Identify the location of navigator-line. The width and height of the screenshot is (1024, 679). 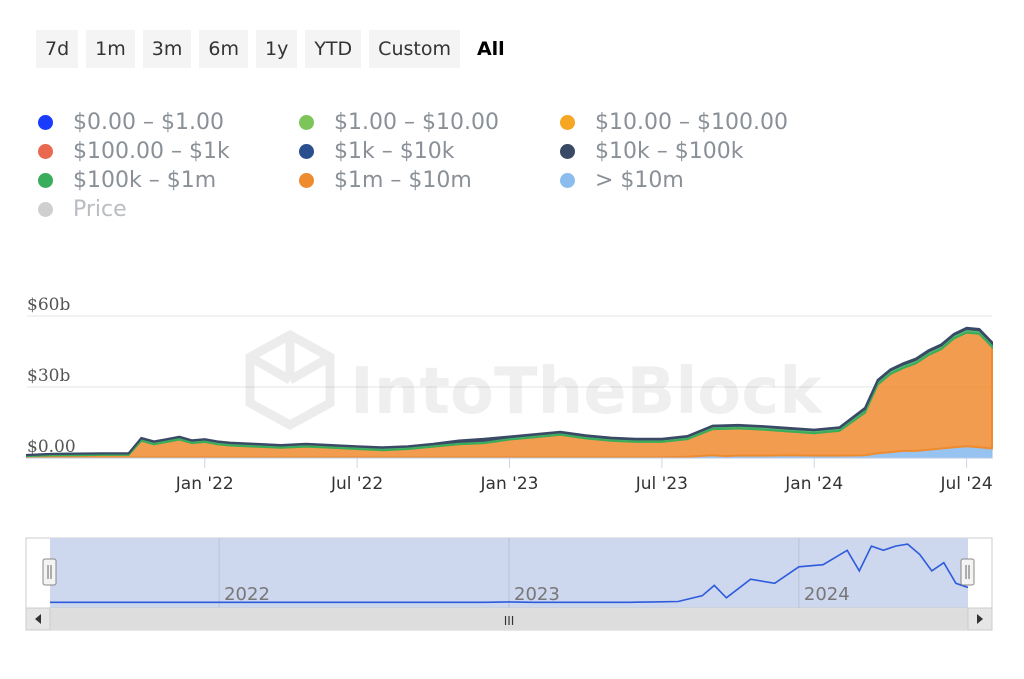
(509, 573).